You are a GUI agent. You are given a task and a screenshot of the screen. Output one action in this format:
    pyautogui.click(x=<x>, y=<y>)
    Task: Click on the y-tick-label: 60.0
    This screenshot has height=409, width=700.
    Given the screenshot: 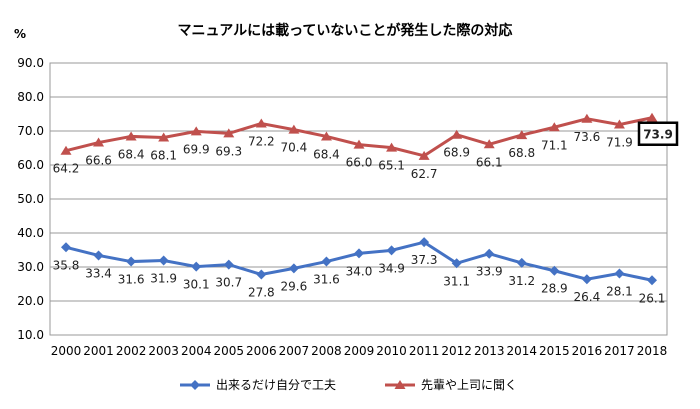 What is the action you would take?
    pyautogui.click(x=30, y=165)
    